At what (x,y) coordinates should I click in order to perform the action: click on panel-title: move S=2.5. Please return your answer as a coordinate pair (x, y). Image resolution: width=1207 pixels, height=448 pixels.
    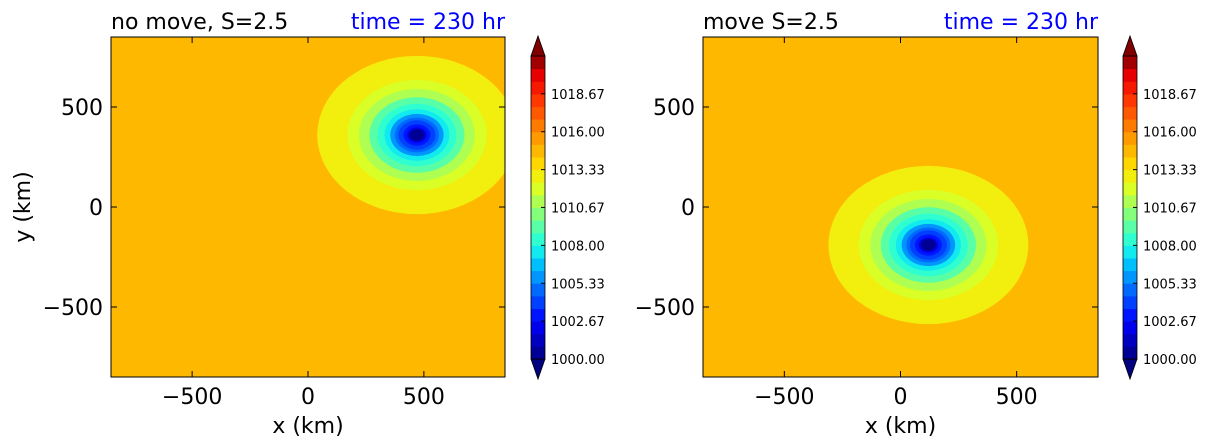
    Looking at the image, I should click on (771, 22).